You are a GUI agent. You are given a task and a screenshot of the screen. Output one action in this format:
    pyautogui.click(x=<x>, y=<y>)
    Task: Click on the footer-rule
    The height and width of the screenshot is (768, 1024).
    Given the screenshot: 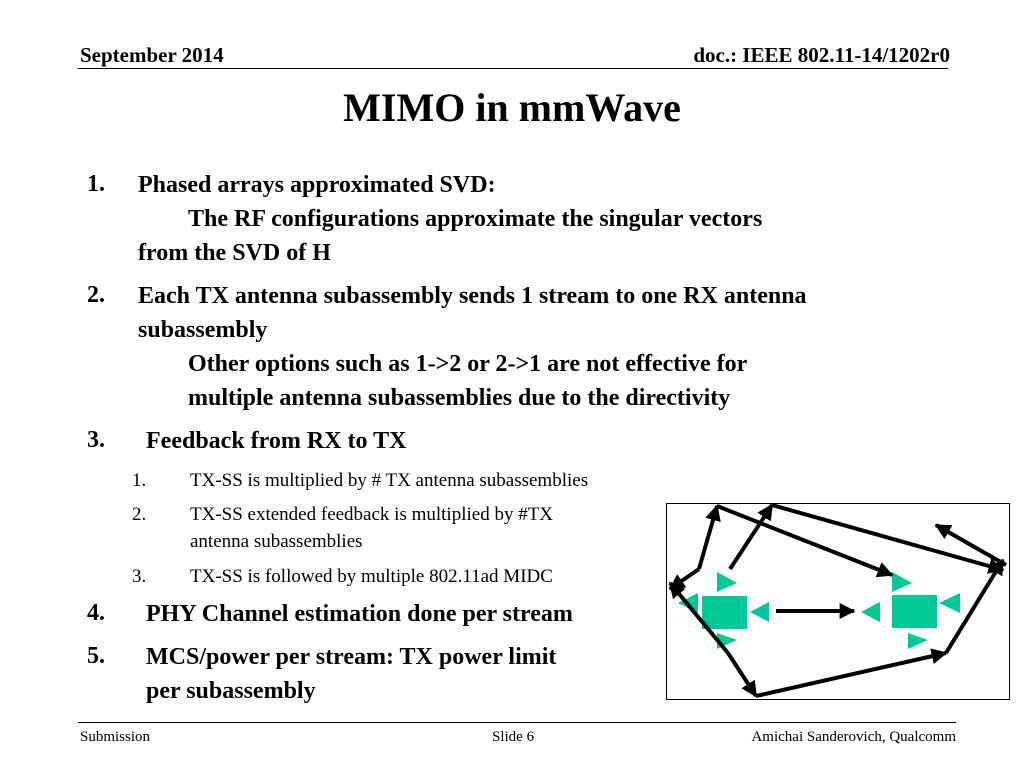 What is the action you would take?
    pyautogui.click(x=517, y=722)
    